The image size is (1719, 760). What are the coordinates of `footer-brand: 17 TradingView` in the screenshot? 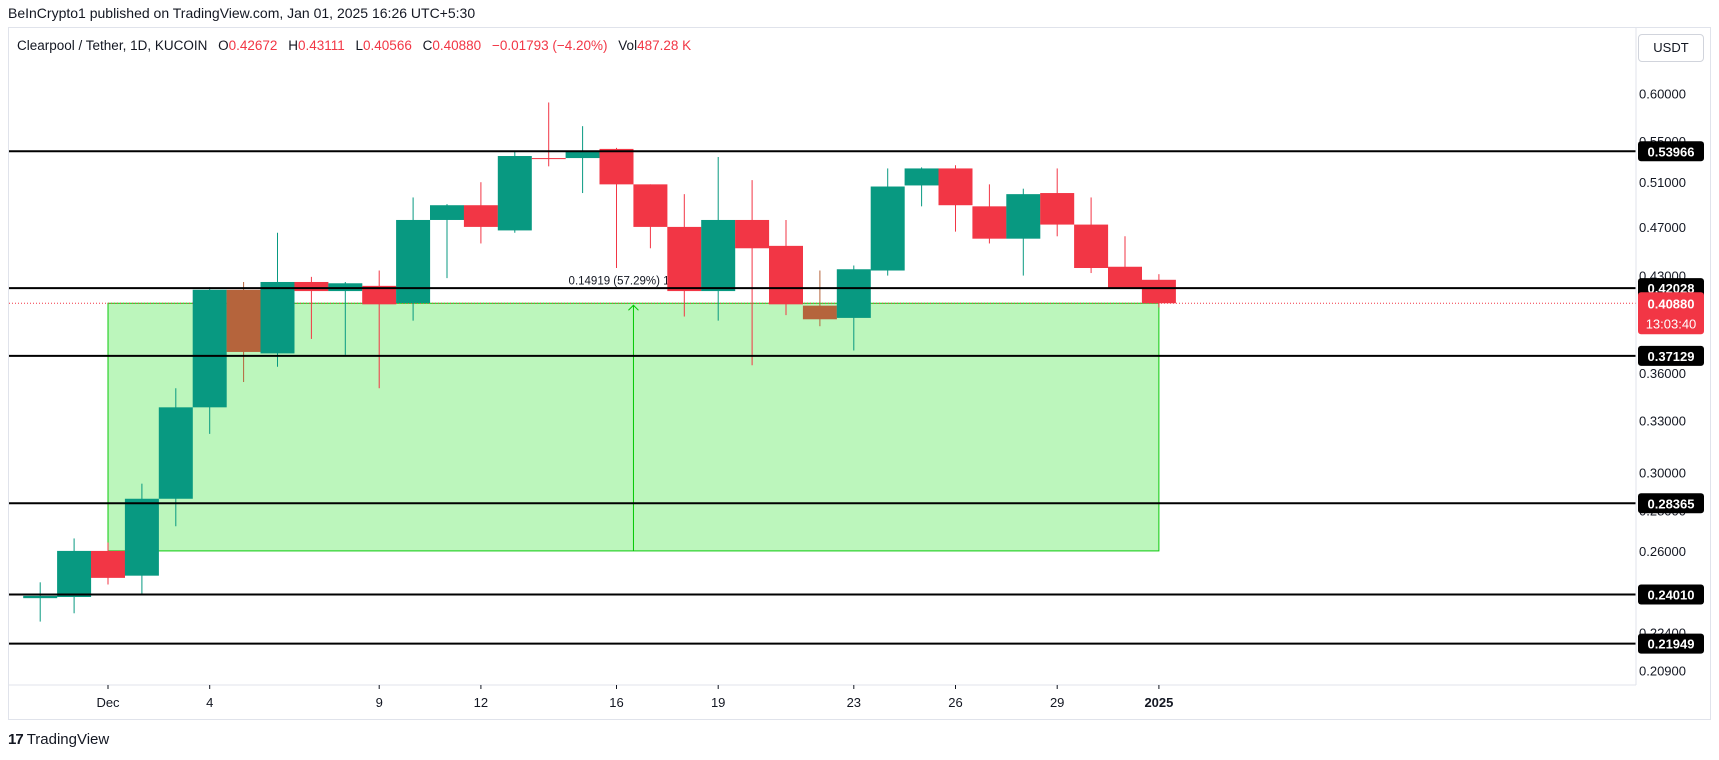 It's located at (58, 739).